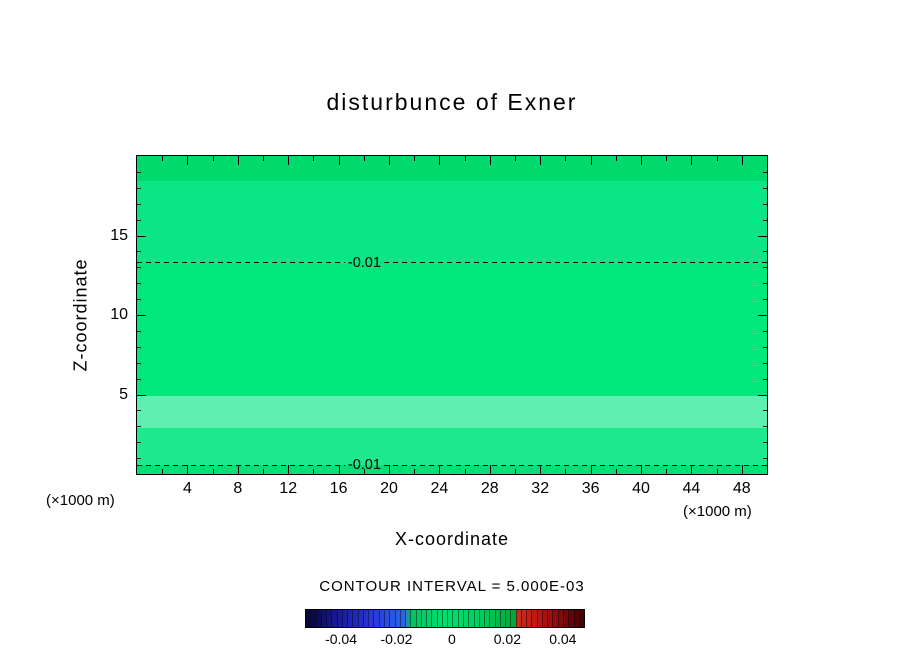 The width and height of the screenshot is (904, 654). I want to click on x-tick-label: 44, so click(691, 488).